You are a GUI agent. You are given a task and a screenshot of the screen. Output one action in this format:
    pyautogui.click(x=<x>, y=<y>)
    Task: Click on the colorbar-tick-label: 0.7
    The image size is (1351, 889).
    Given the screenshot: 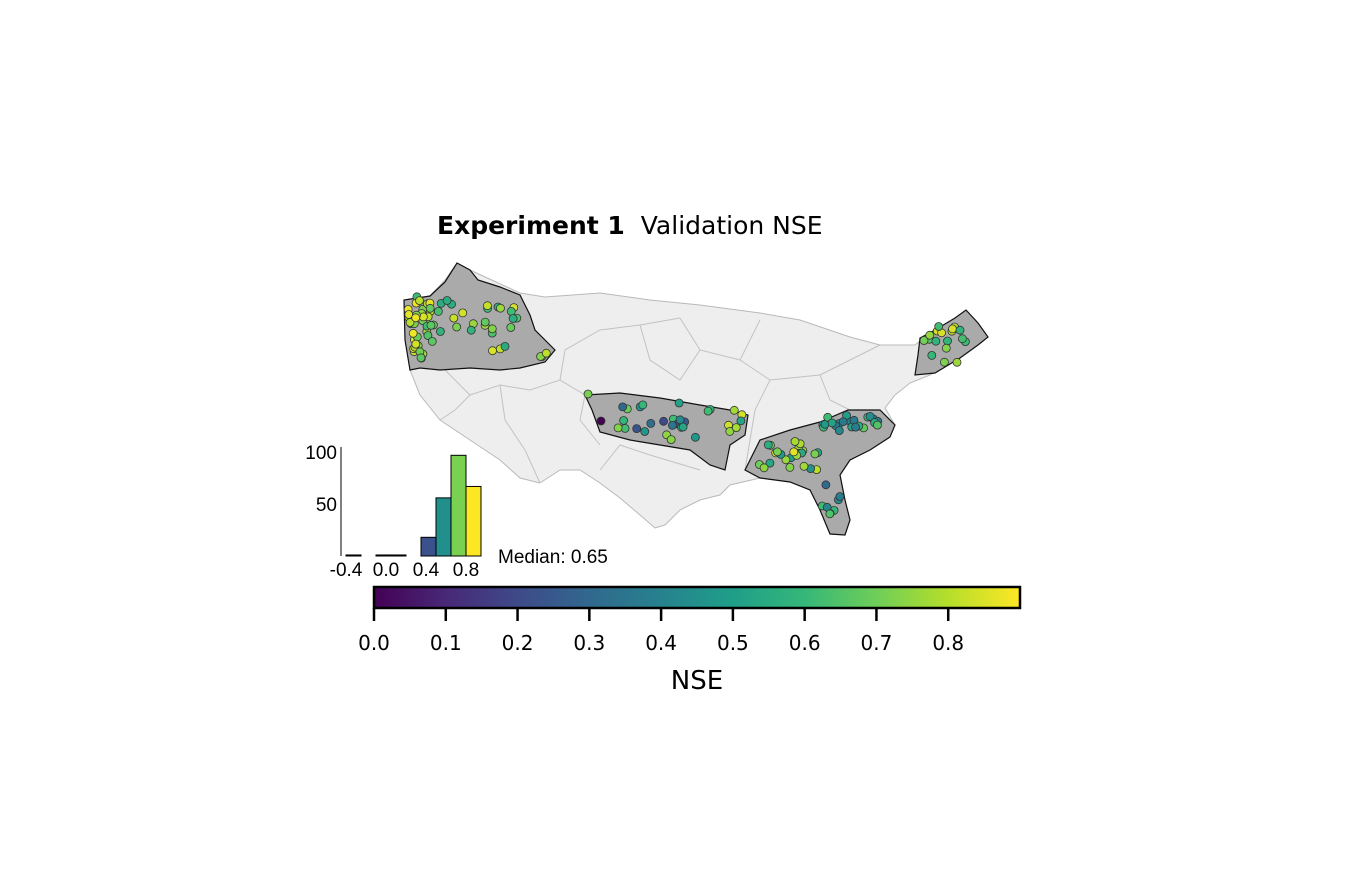 What is the action you would take?
    pyautogui.click(x=877, y=643)
    